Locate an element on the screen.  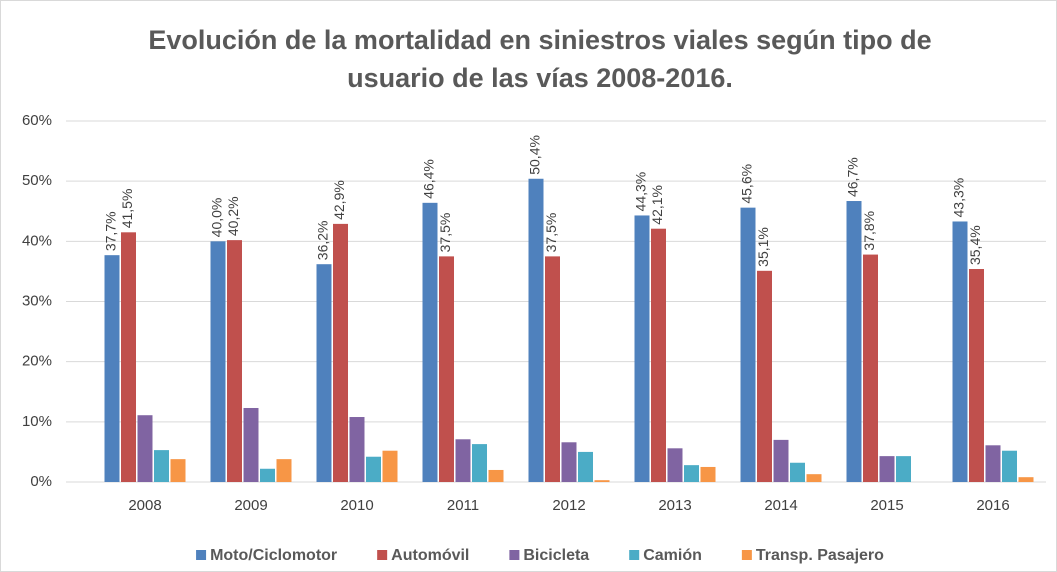
y-tick-label: 30% is located at coordinates (37, 300).